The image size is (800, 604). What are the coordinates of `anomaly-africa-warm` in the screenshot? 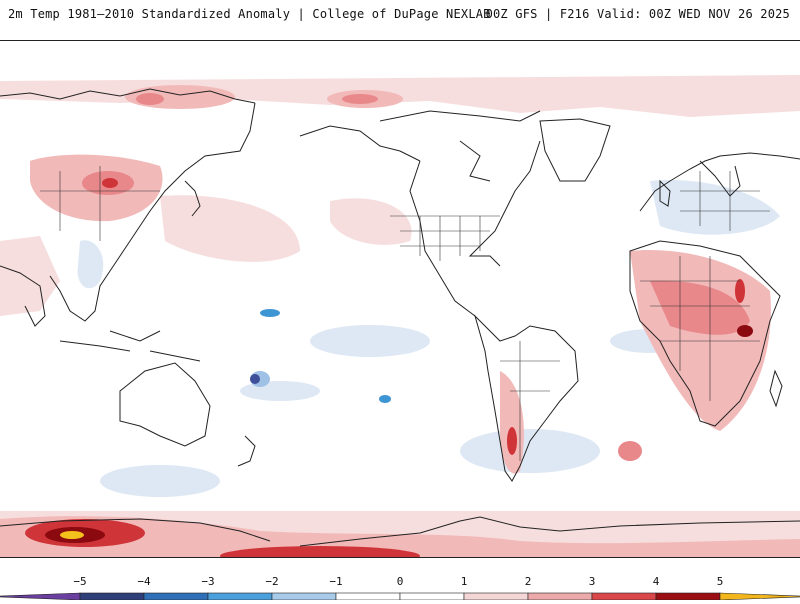 It's located at (700, 340).